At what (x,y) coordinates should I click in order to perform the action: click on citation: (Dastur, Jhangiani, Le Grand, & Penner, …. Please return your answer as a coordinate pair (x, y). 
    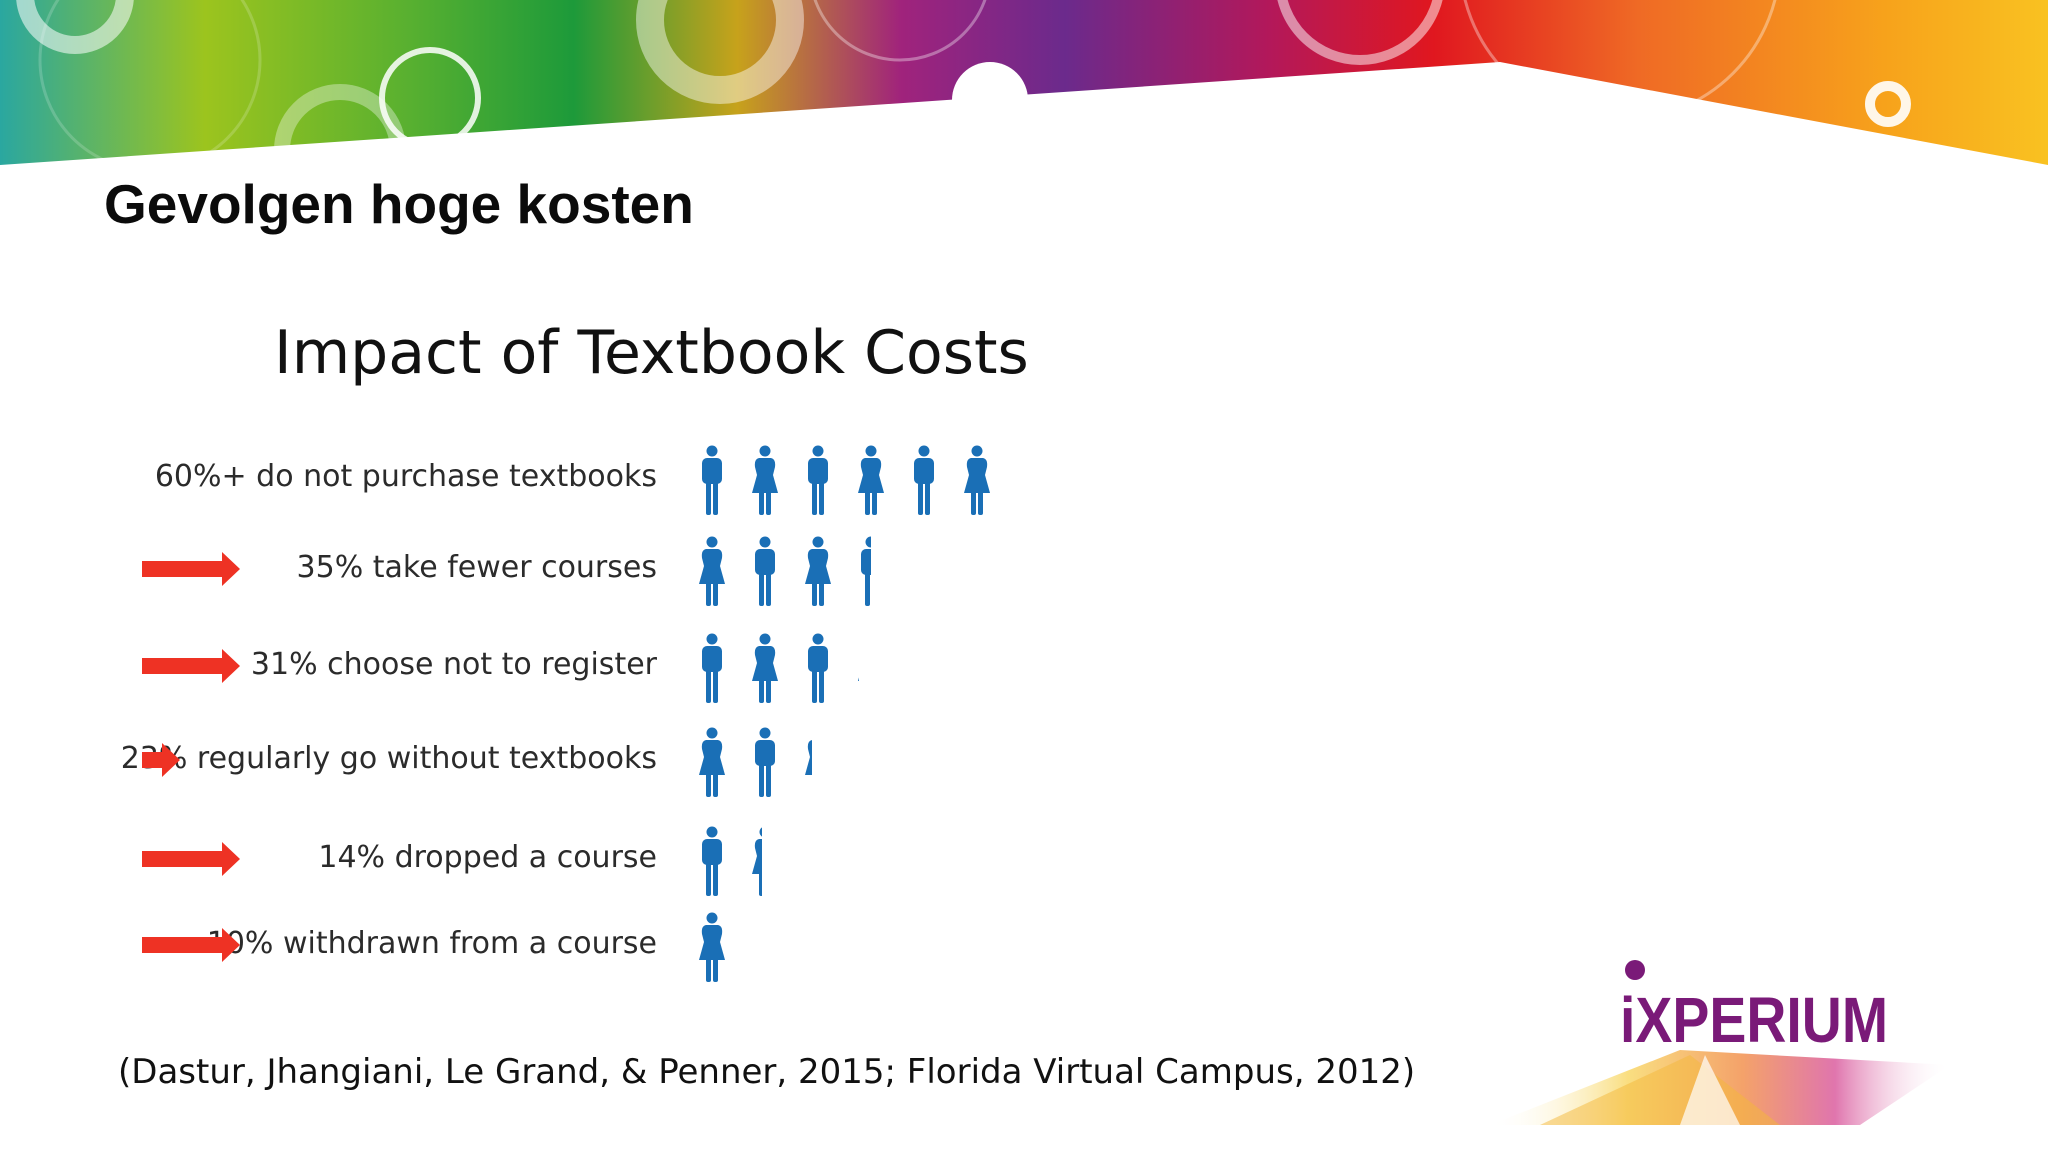
    Looking at the image, I should click on (767, 1072).